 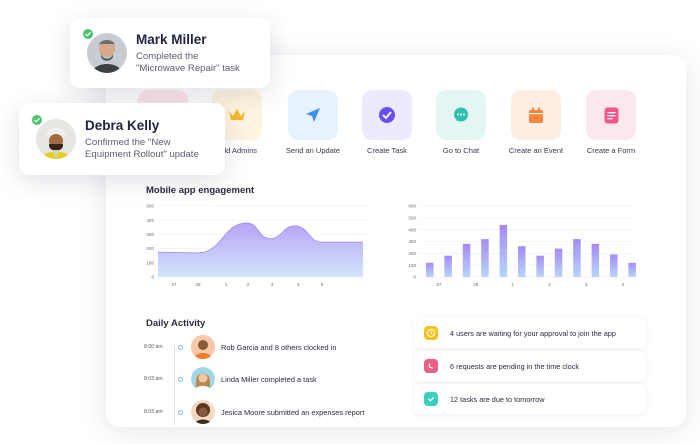 What do you see at coordinates (128, 142) in the screenshot?
I see `notification-line-1: Confirmed the "New` at bounding box center [128, 142].